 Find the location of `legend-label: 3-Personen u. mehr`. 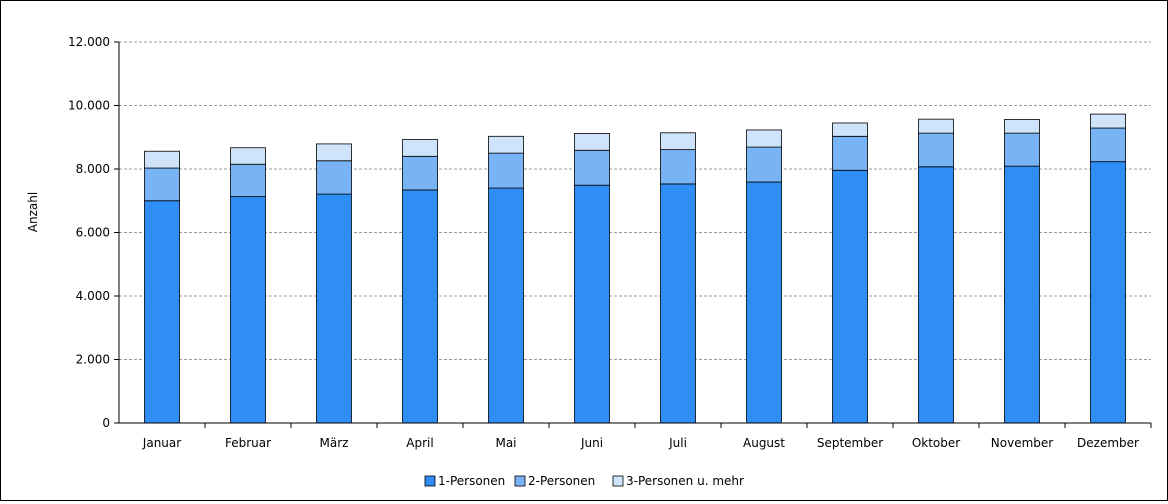

legend-label: 3-Personen u. mehr is located at coordinates (685, 481).